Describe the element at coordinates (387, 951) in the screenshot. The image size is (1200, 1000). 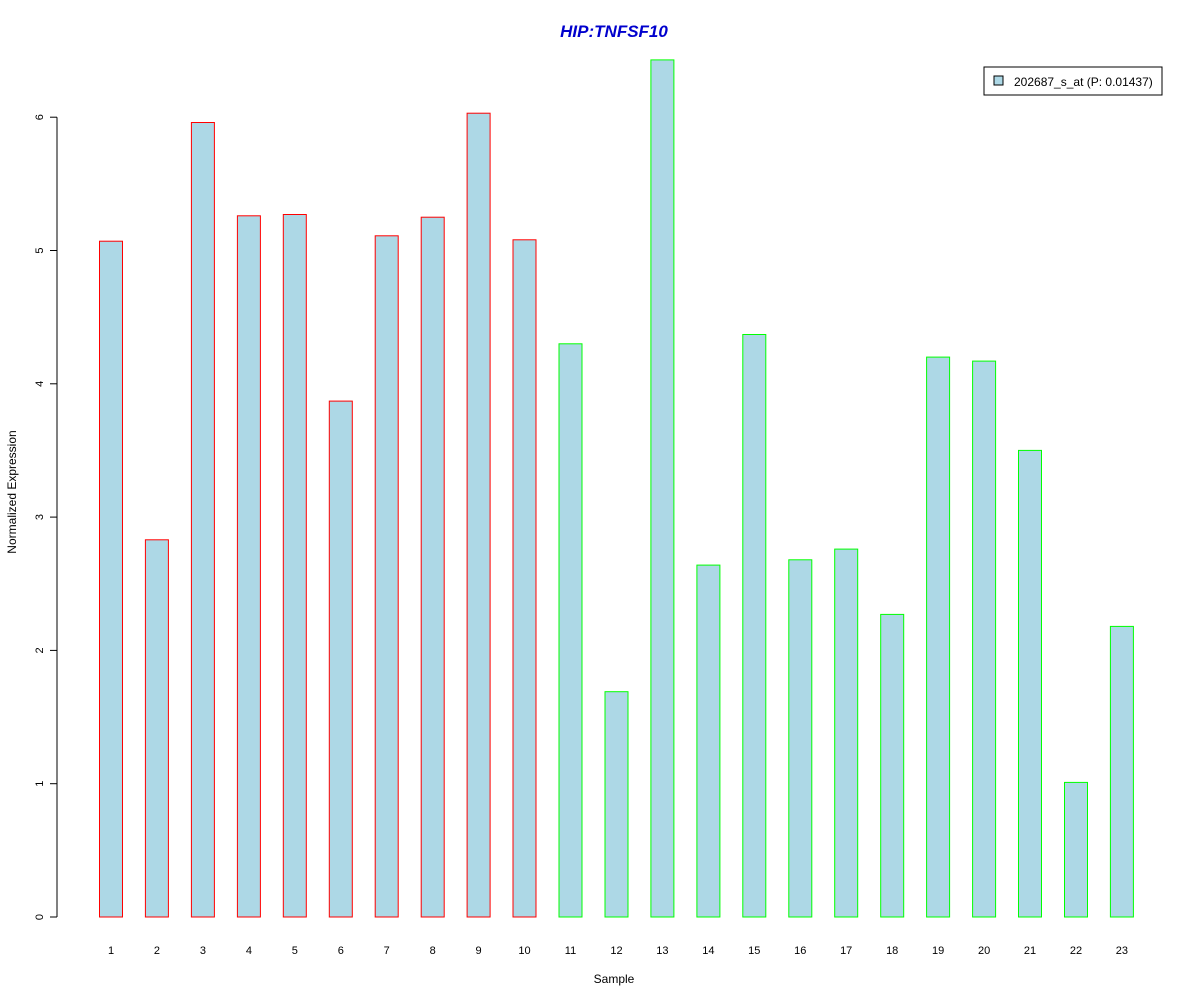
I see `x-tick-label: 7` at that location.